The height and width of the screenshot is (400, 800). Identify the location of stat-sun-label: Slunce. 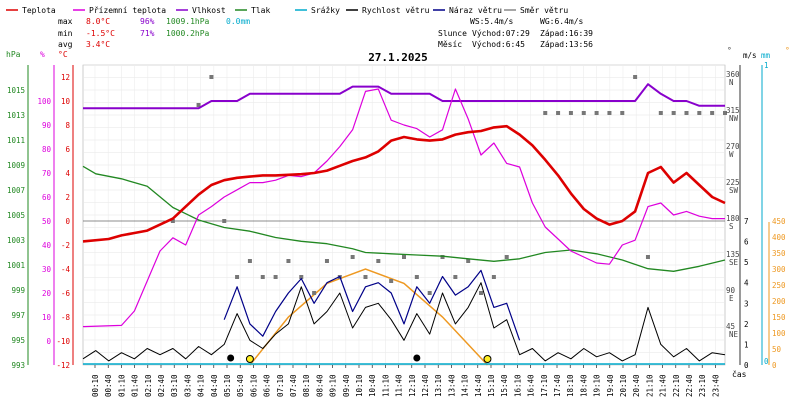
(452, 33).